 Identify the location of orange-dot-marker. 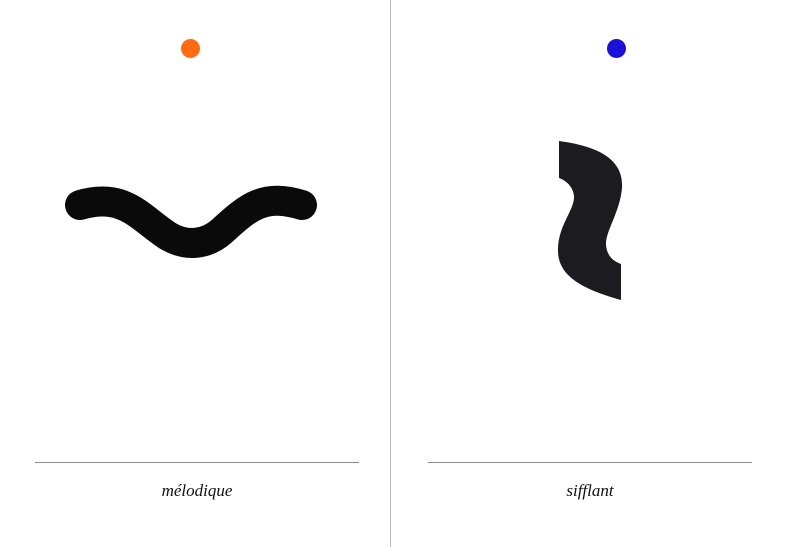
(190, 48).